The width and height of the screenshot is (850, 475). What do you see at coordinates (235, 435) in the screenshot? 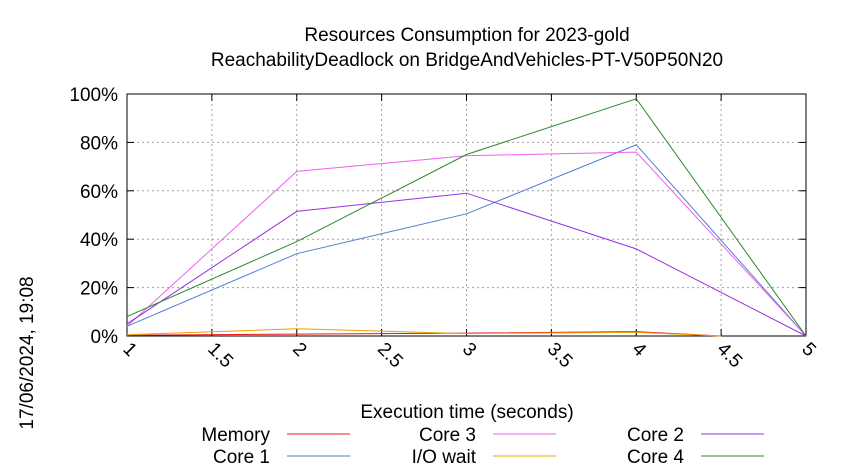
I see `legend-label-memory: Memory` at bounding box center [235, 435].